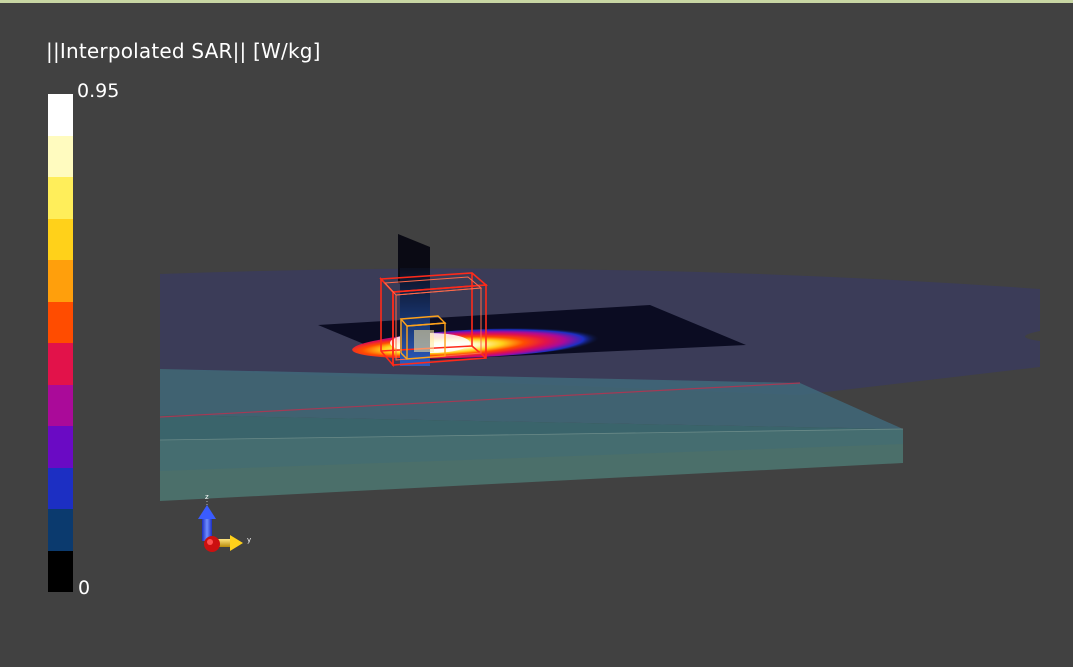  I want to click on legend-title: ||Interpolated SAR|| [W/kg], so click(183, 51).